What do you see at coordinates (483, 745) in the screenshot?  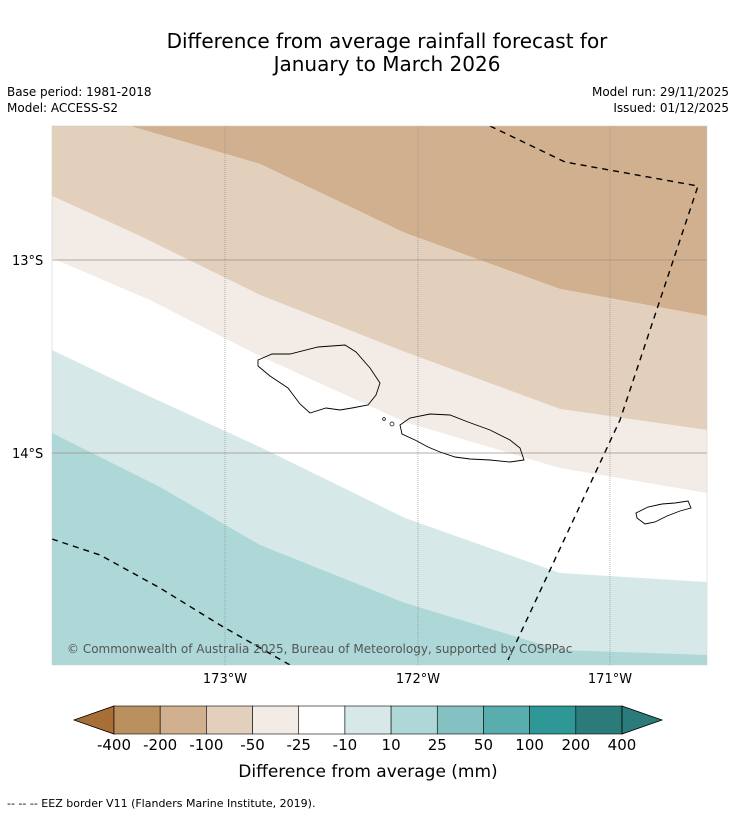 I see `colorbar-tick-label: 50` at bounding box center [483, 745].